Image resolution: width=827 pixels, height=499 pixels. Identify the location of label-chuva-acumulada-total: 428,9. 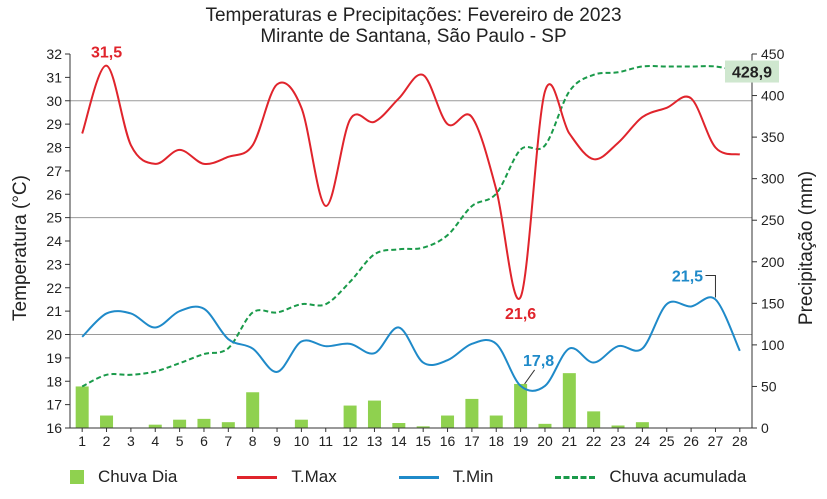
(752, 73).